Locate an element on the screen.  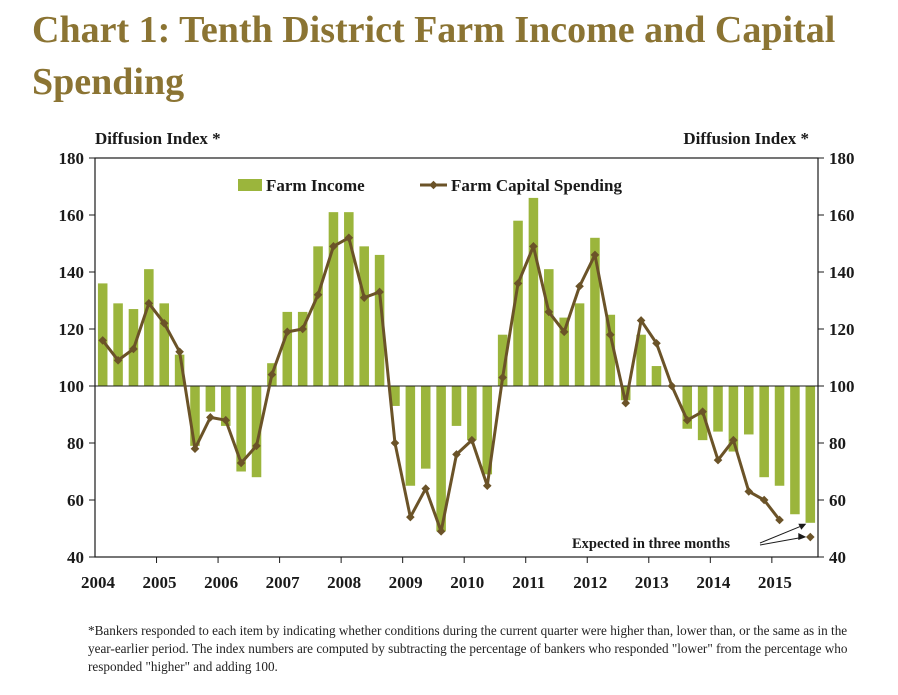
legend-label-farm-capital-spending: Farm Capital Spending is located at coordinates (536, 185).